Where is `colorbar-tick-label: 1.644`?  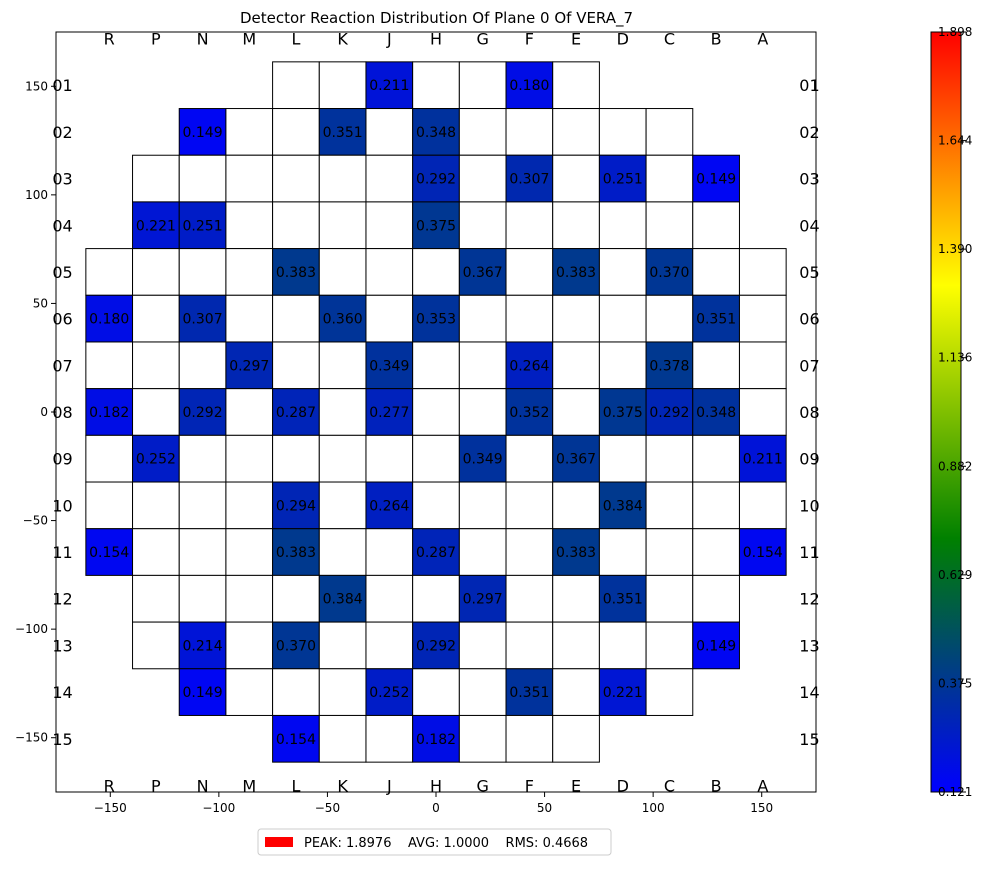 colorbar-tick-label: 1.644 is located at coordinates (955, 141).